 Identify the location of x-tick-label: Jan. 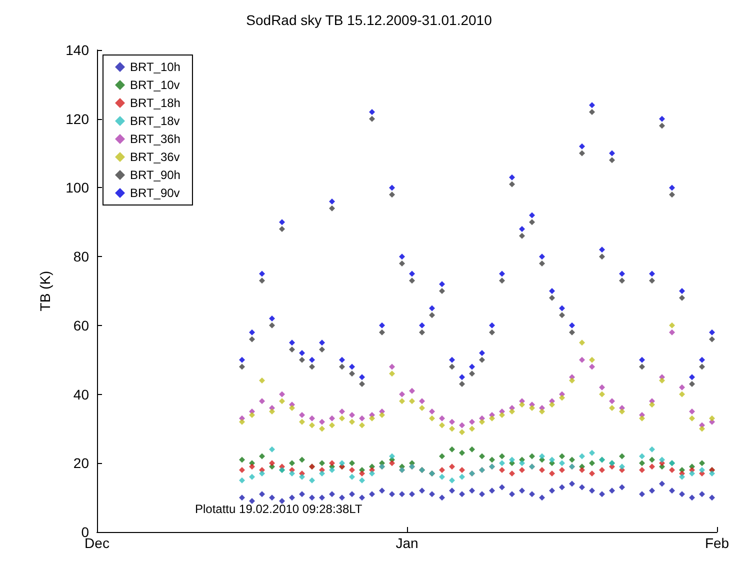
(407, 543).